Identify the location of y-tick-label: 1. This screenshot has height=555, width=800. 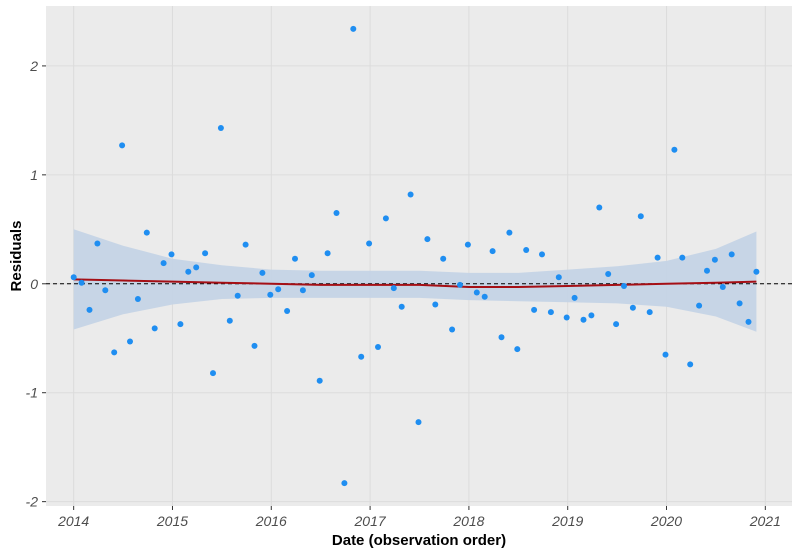
(34, 175).